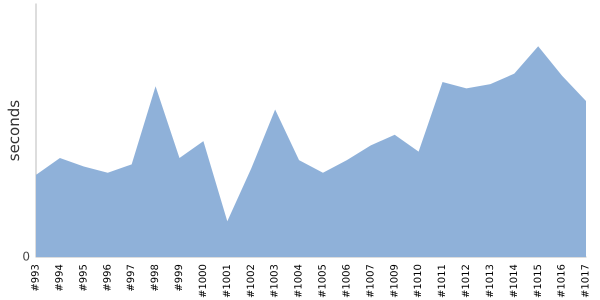  I want to click on x-tick-label: #996, so click(108, 278).